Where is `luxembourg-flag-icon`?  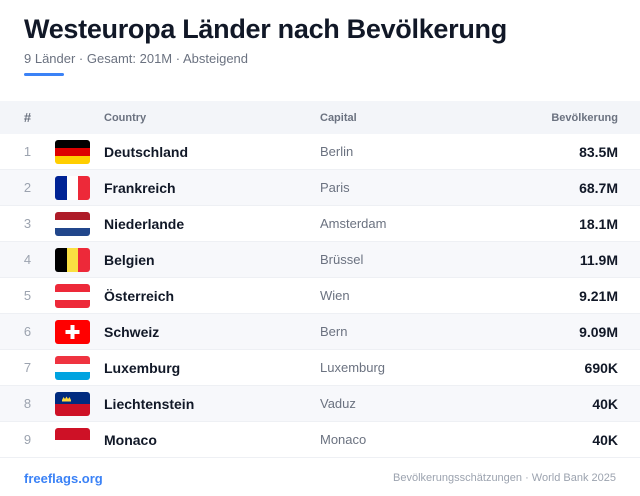 luxembourg-flag-icon is located at coordinates (72, 367).